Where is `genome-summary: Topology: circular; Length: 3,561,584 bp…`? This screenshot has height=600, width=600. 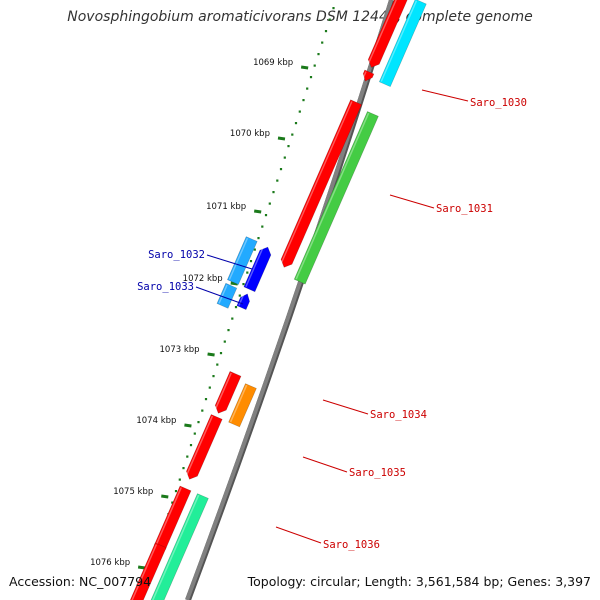
genome-summary: Topology: circular; Length: 3,561,584 bp… is located at coordinates (419, 581).